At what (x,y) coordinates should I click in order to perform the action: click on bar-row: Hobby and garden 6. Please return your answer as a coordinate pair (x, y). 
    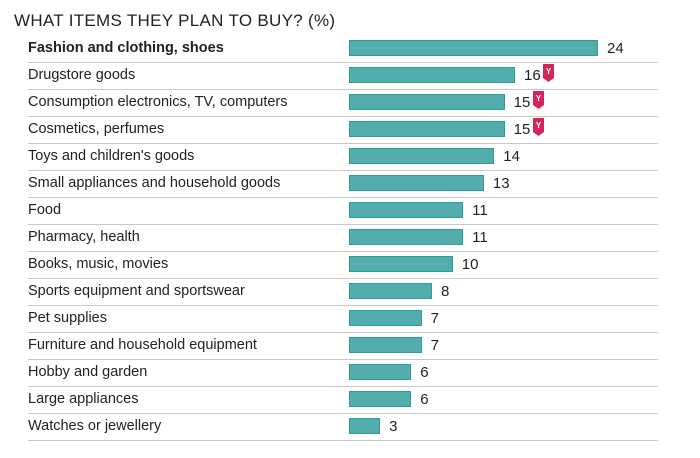
    Looking at the image, I should click on (343, 373).